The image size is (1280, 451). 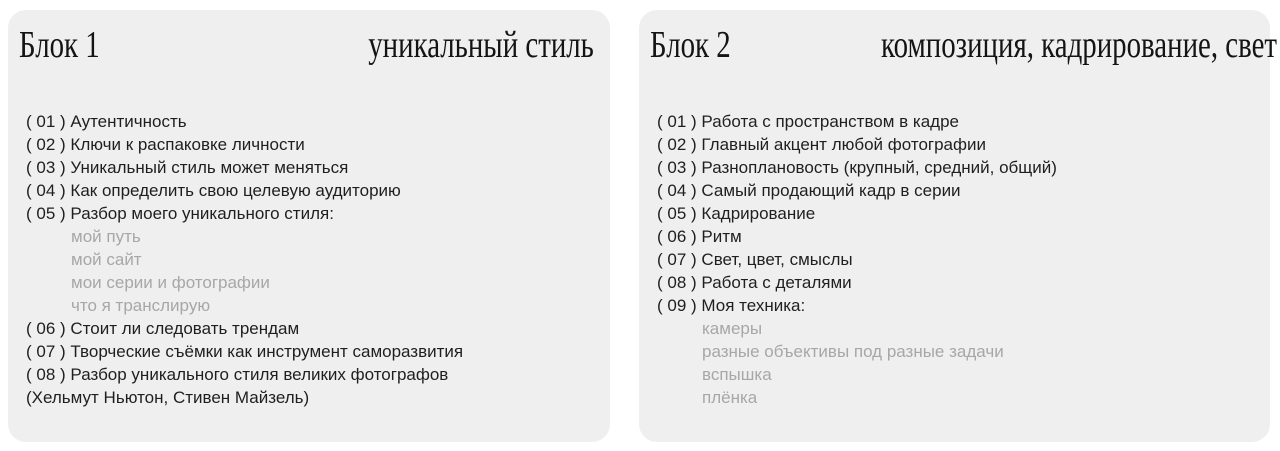 What do you see at coordinates (758, 213) in the screenshot?
I see `item-text: Кадрирование` at bounding box center [758, 213].